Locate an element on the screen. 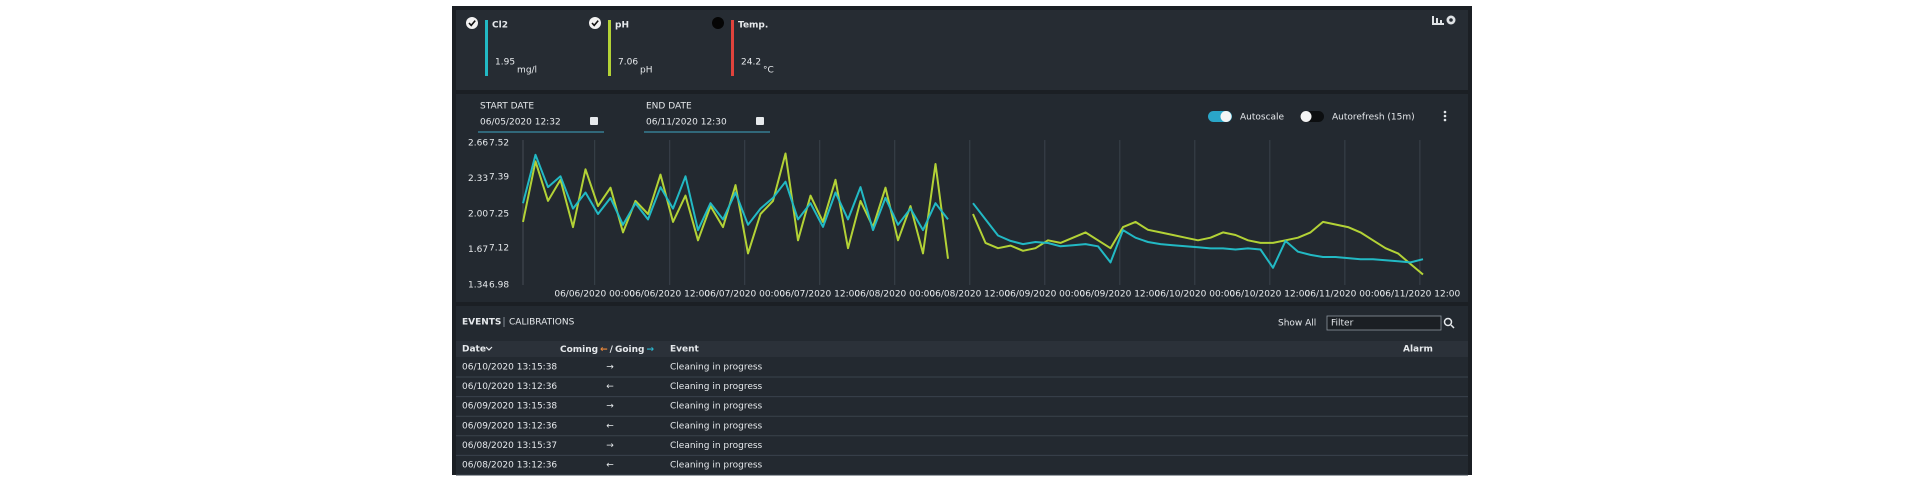  date-label: START DATE is located at coordinates (507, 107).